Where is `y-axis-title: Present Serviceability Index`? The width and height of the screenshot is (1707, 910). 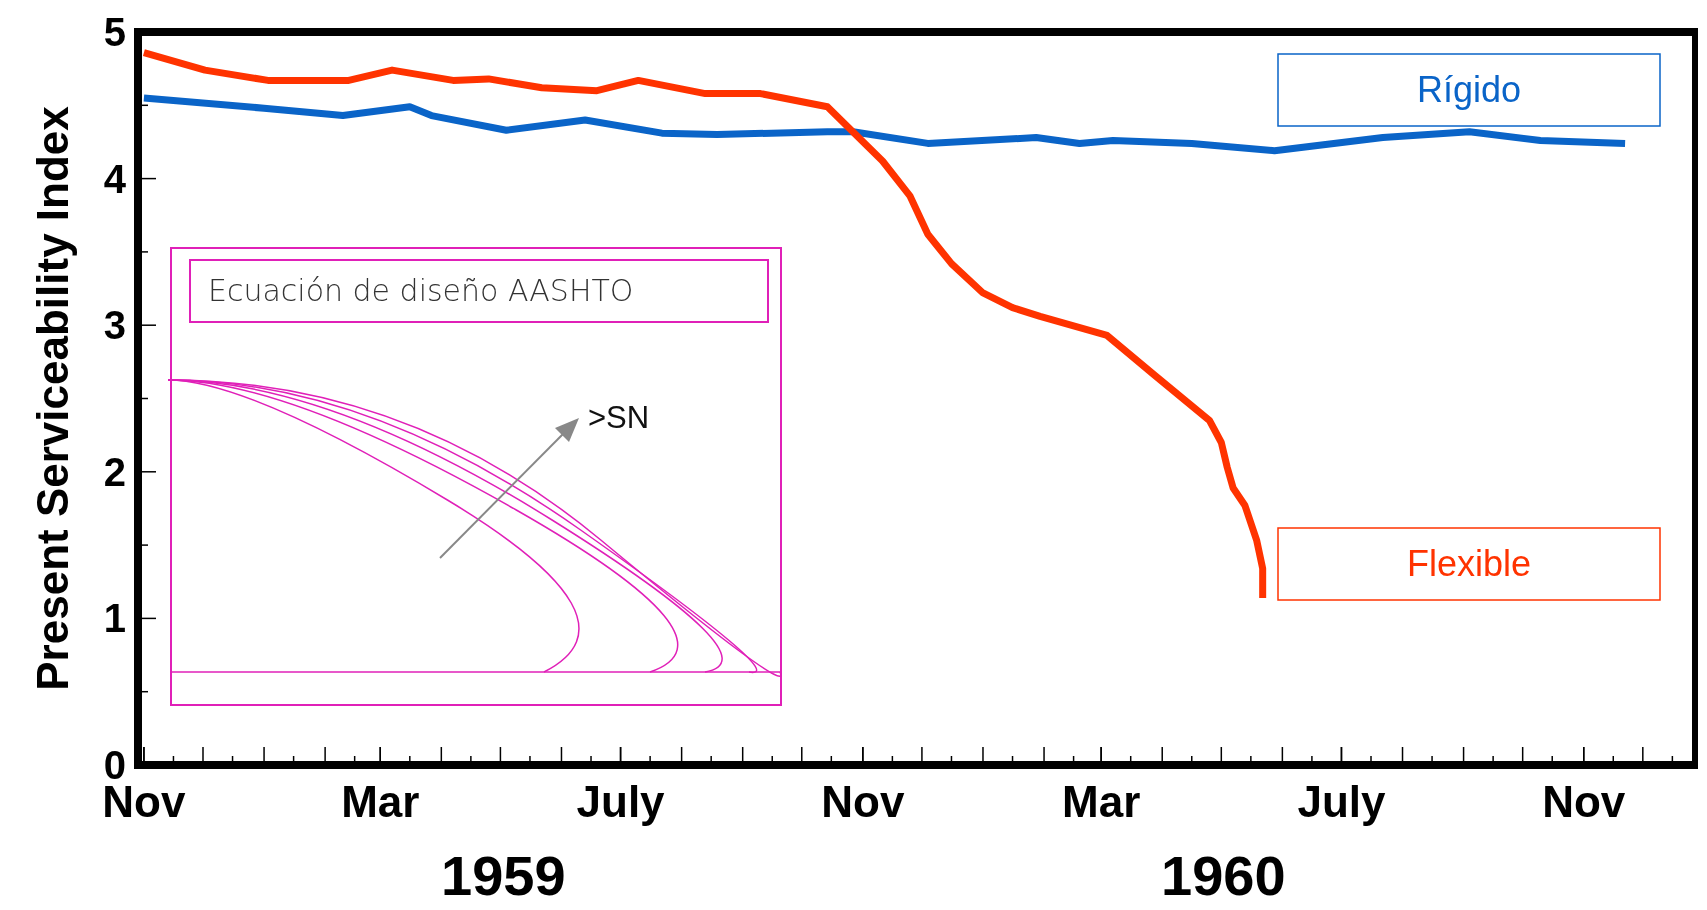 y-axis-title: Present Serviceability Index is located at coordinates (52, 398).